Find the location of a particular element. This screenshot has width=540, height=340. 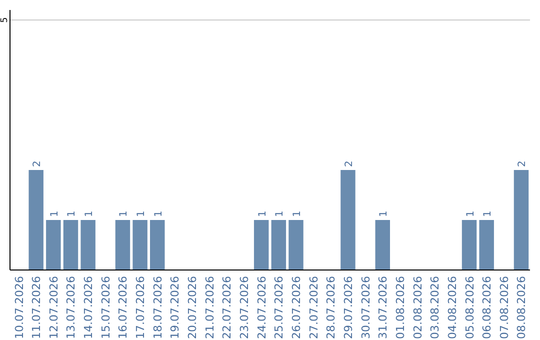

x-tick-label: 05.08.2026 is located at coordinates (469, 307).